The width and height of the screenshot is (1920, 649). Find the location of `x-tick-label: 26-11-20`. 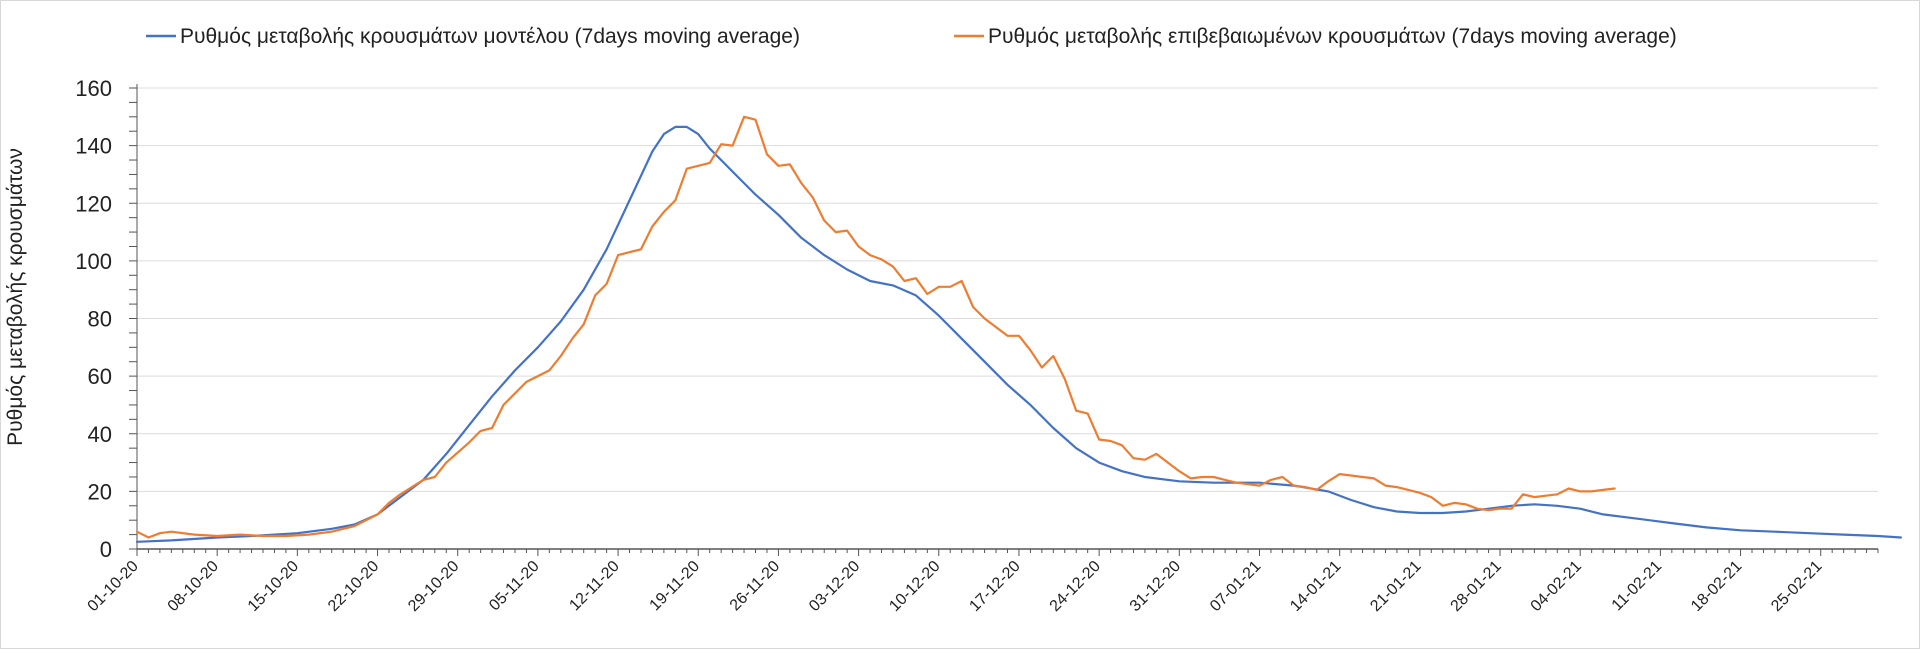

x-tick-label: 26-11-20 is located at coordinates (755, 586).